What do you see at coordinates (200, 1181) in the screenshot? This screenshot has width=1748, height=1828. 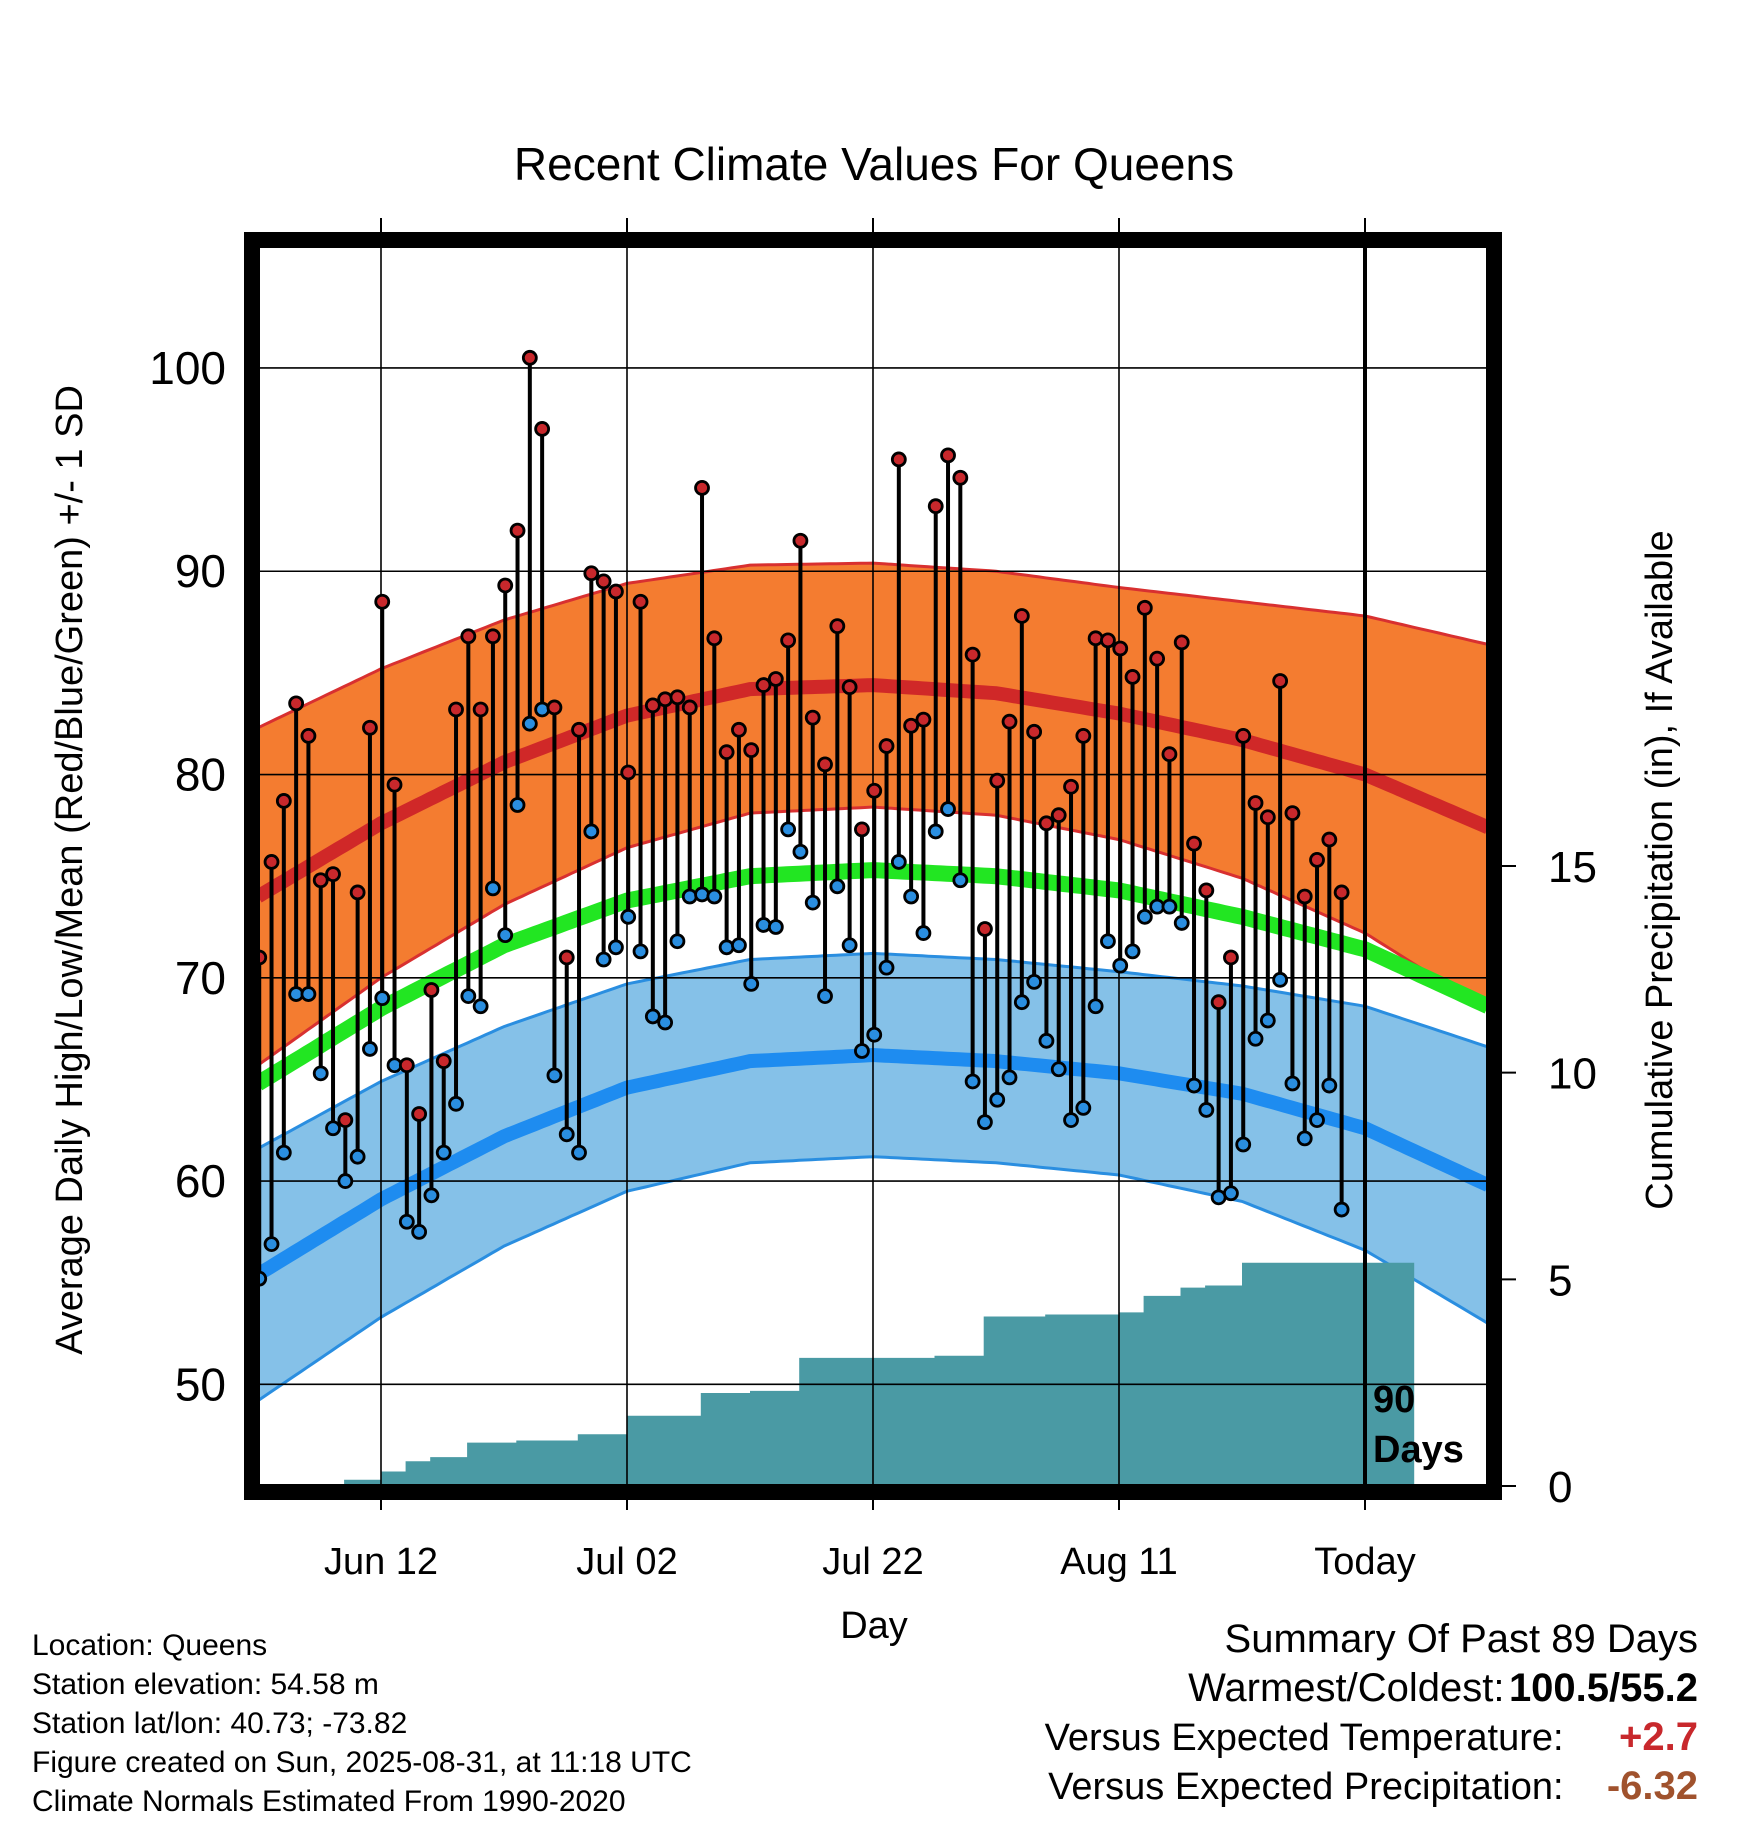 I see `y-tick-label: 60` at bounding box center [200, 1181].